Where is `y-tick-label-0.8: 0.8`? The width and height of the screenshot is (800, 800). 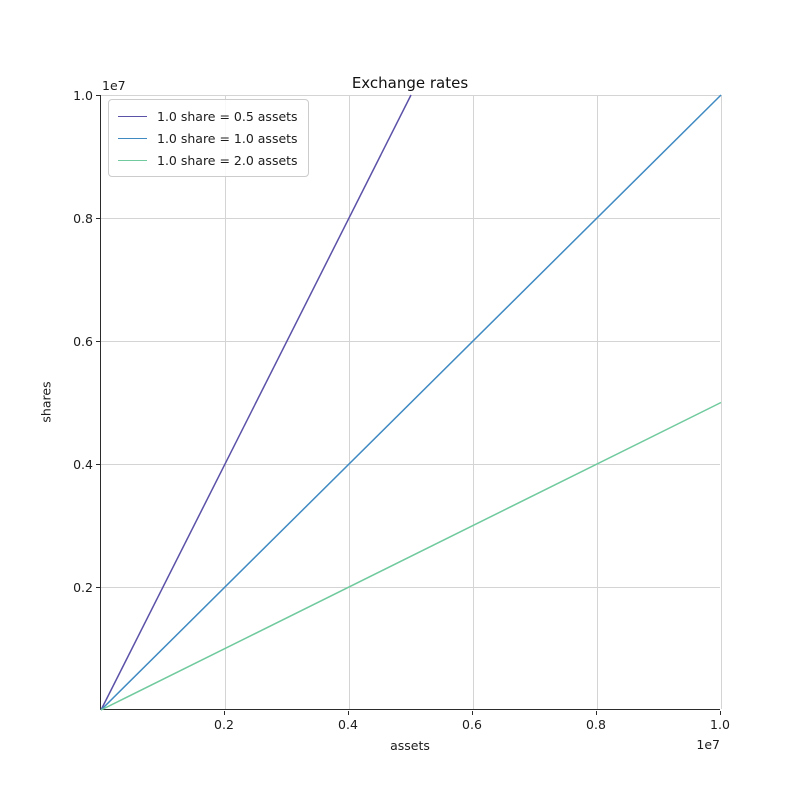
y-tick-label-0.8: 0.8 is located at coordinates (83, 218).